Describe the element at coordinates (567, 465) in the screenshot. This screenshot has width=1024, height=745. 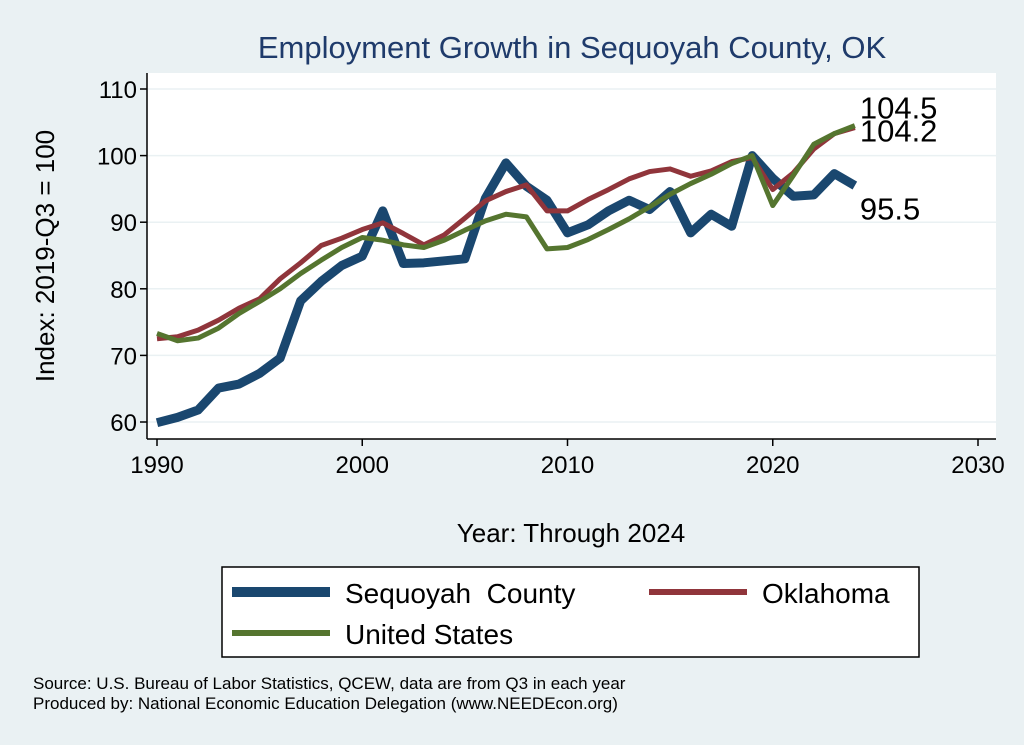
I see `x-tick-label-2010: 2010` at that location.